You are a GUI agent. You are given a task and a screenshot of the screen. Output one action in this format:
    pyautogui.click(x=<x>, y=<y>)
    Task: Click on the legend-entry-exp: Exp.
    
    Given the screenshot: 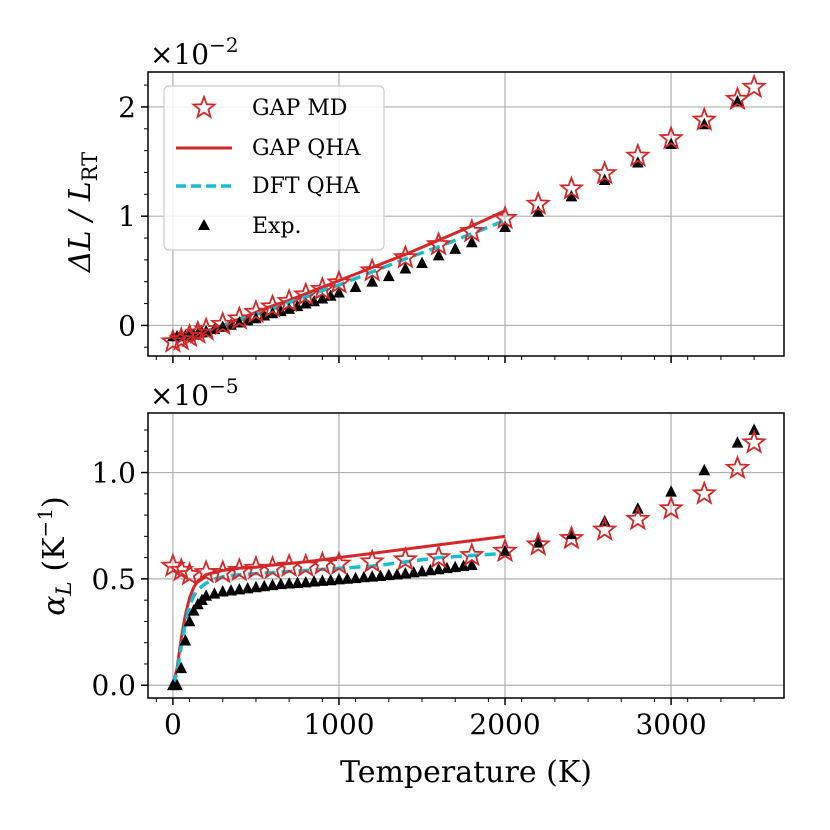 What is the action you would take?
    pyautogui.click(x=250, y=226)
    